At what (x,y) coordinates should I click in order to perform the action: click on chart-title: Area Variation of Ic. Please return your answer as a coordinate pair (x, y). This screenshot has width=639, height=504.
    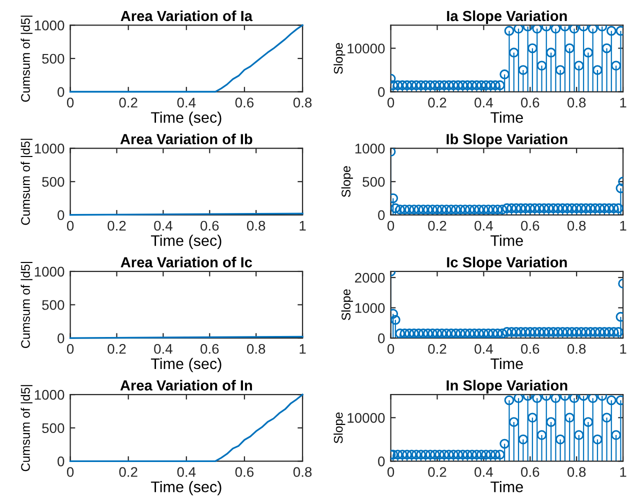
    Looking at the image, I should click on (186, 262).